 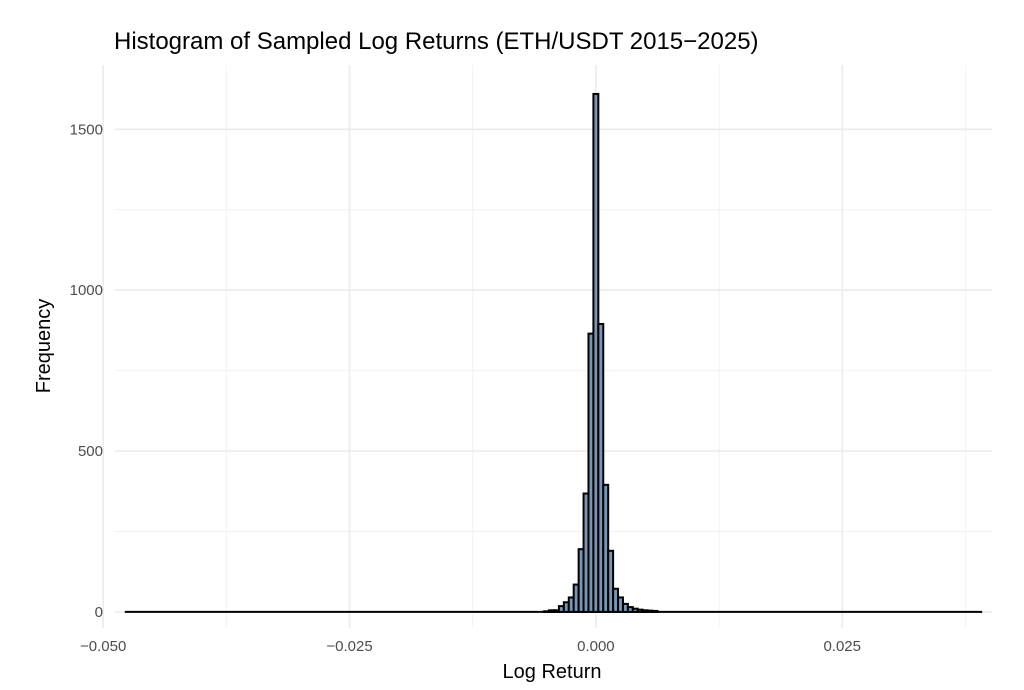 What do you see at coordinates (596, 646) in the screenshot?
I see `x-tick-label: 0.000` at bounding box center [596, 646].